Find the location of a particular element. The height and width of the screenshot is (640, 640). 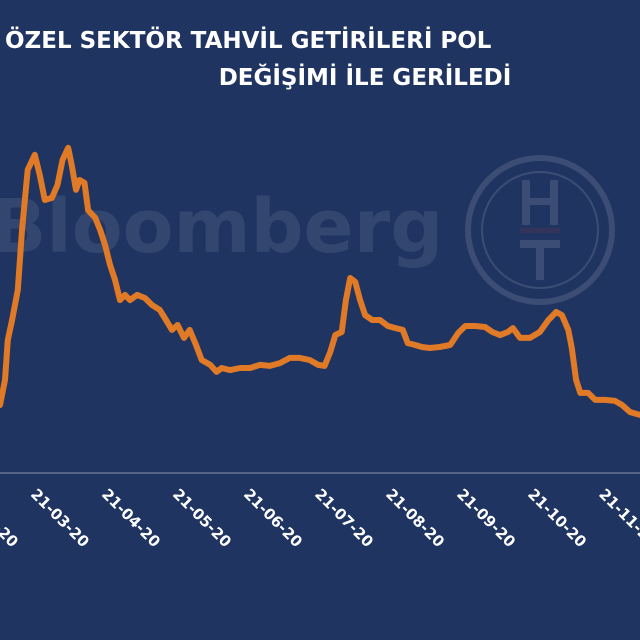

watermark: Bloomberg is located at coordinates (221, 227).